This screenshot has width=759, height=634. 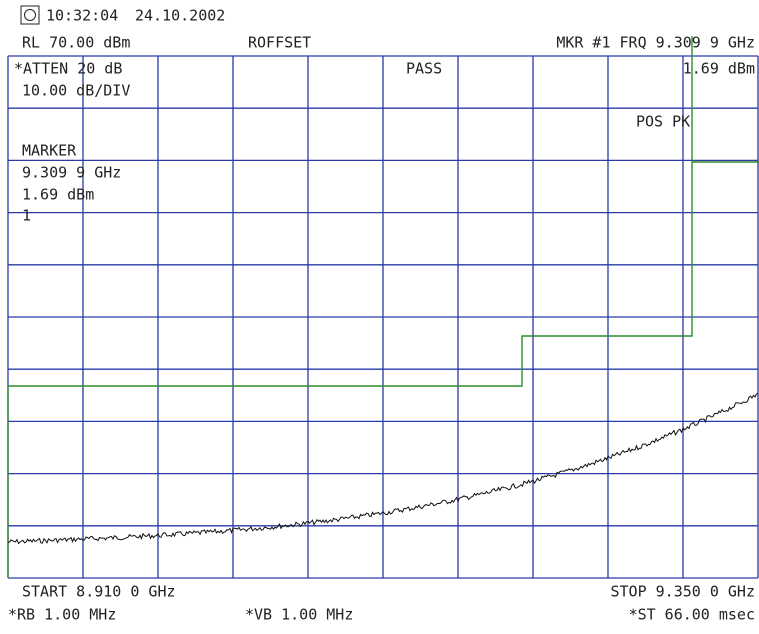 I want to click on stop-frequency: STOP 9.350 0 GHz, so click(x=683, y=592).